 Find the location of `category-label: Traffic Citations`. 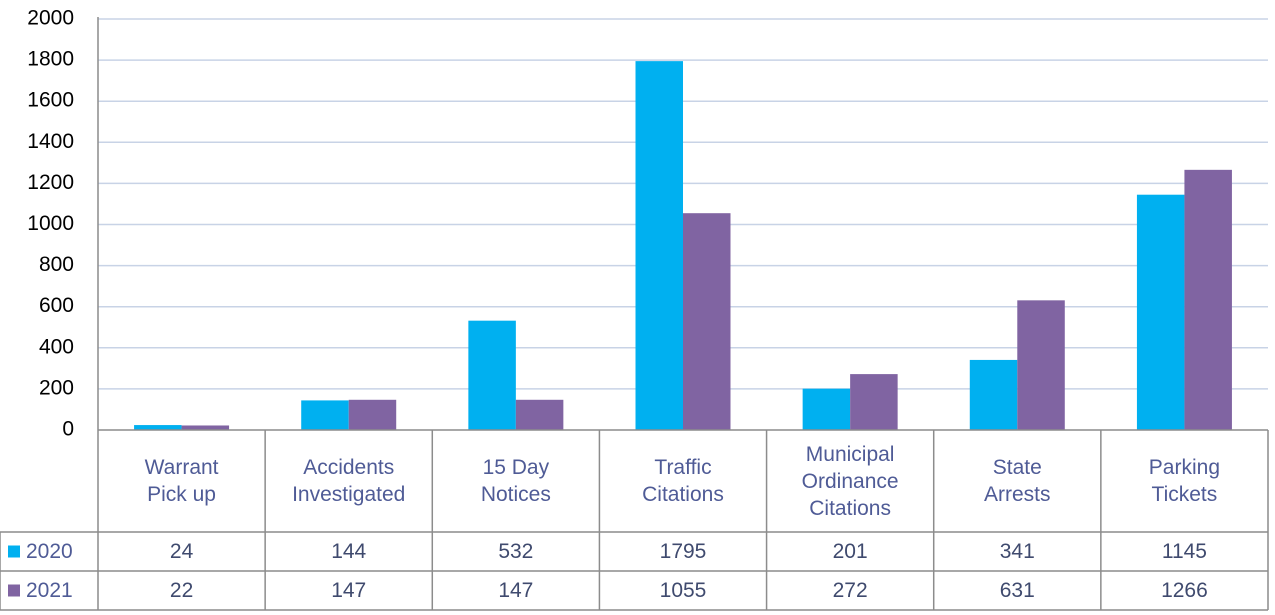

category-label: Traffic Citations is located at coordinates (682, 481).